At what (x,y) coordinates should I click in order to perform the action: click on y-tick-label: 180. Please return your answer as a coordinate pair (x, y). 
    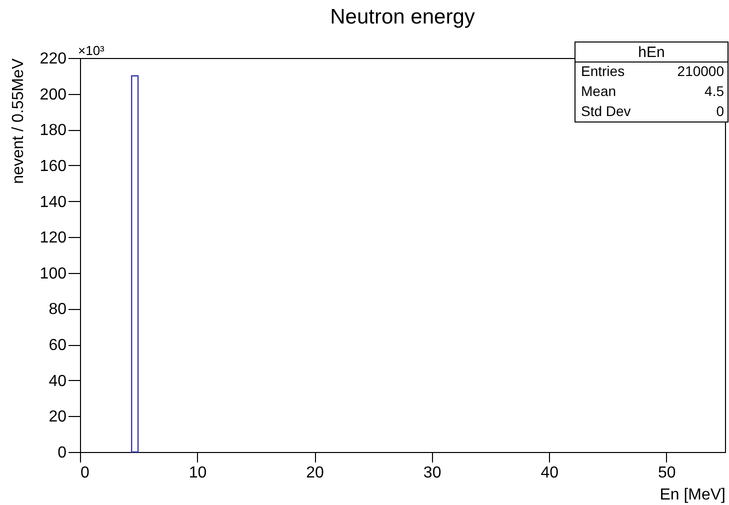
    Looking at the image, I should click on (53, 131).